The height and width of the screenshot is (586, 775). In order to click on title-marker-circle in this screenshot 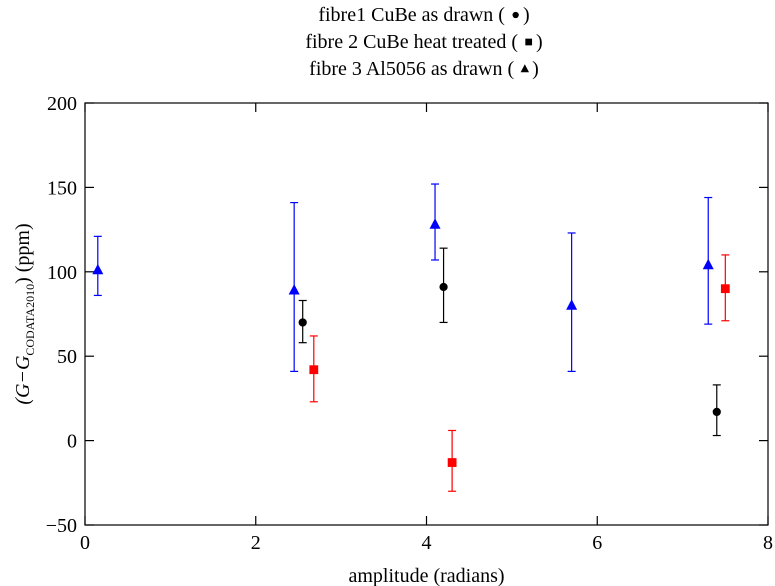, I will do `click(515, 15)`.